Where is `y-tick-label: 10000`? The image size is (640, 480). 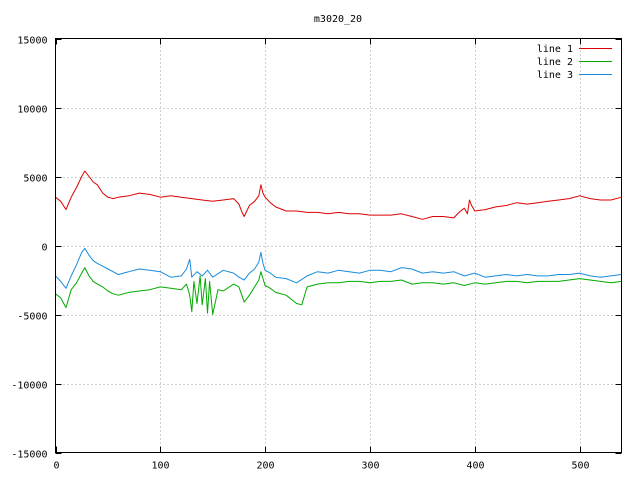
y-tick-label: 10000 is located at coordinates (32, 110).